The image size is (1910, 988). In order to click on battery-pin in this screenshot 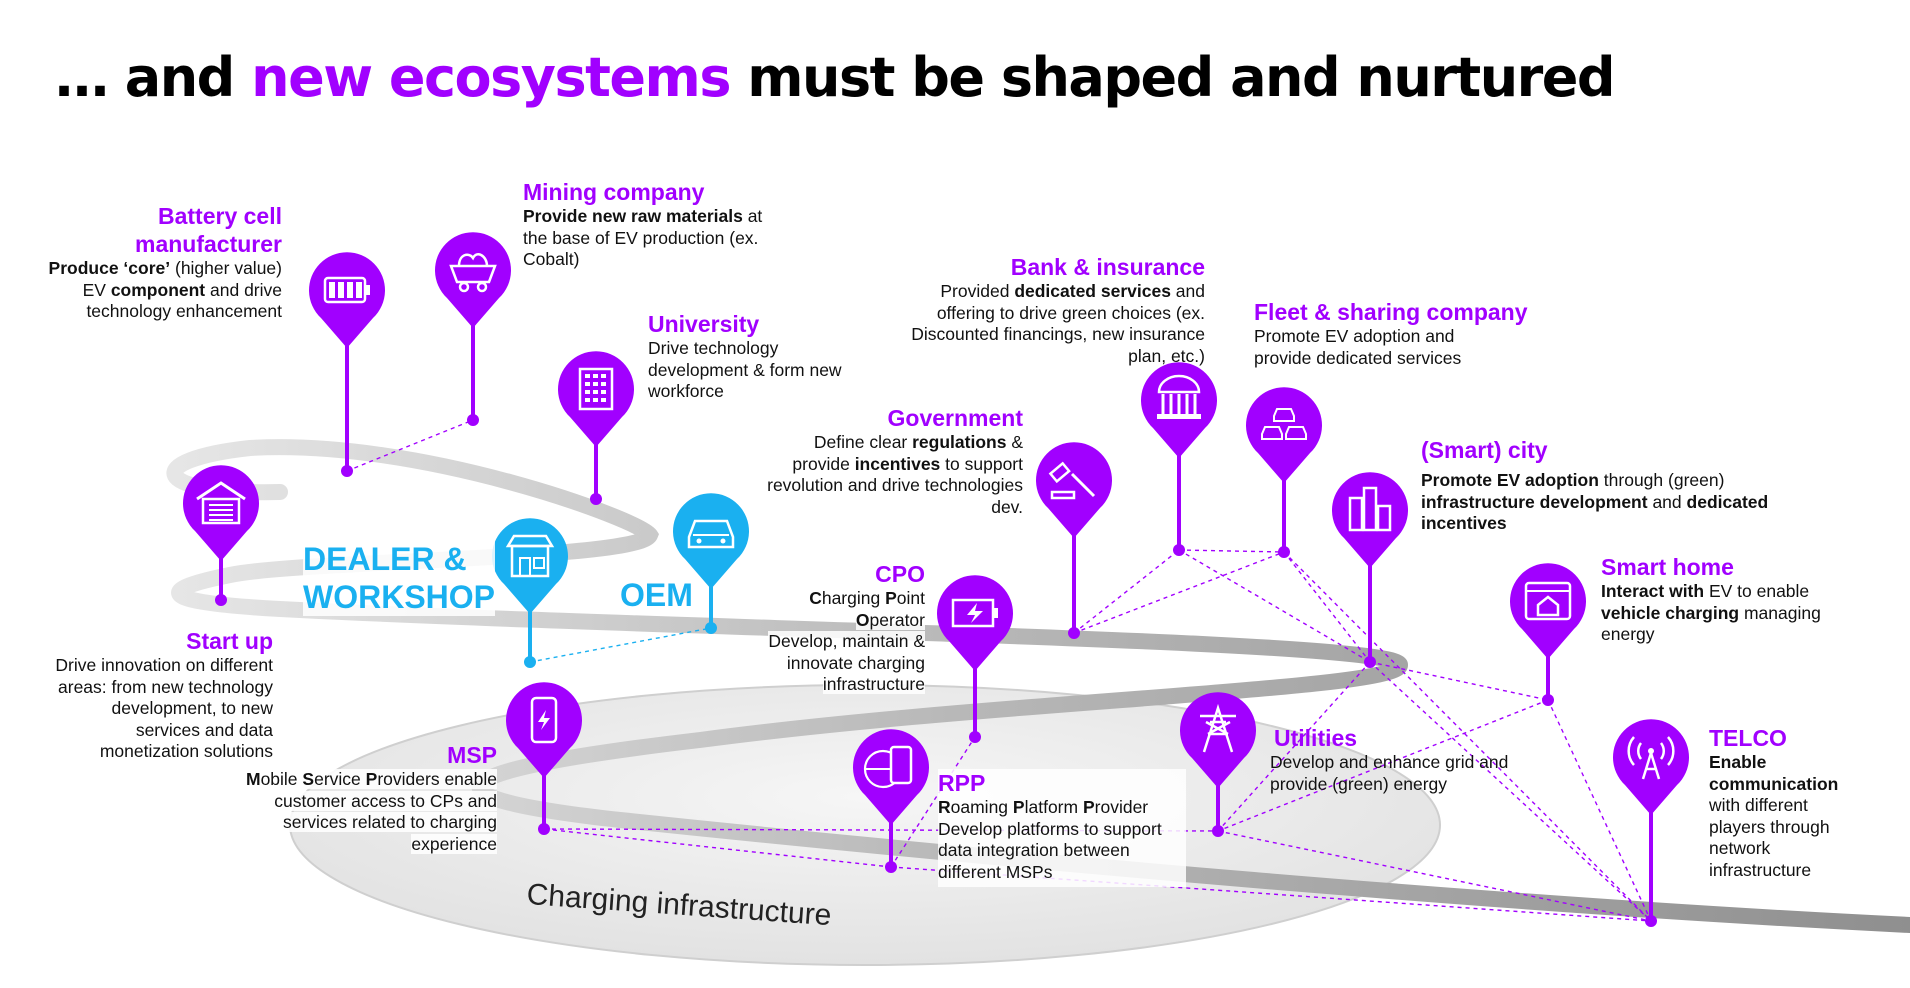, I will do `click(347, 364)`.